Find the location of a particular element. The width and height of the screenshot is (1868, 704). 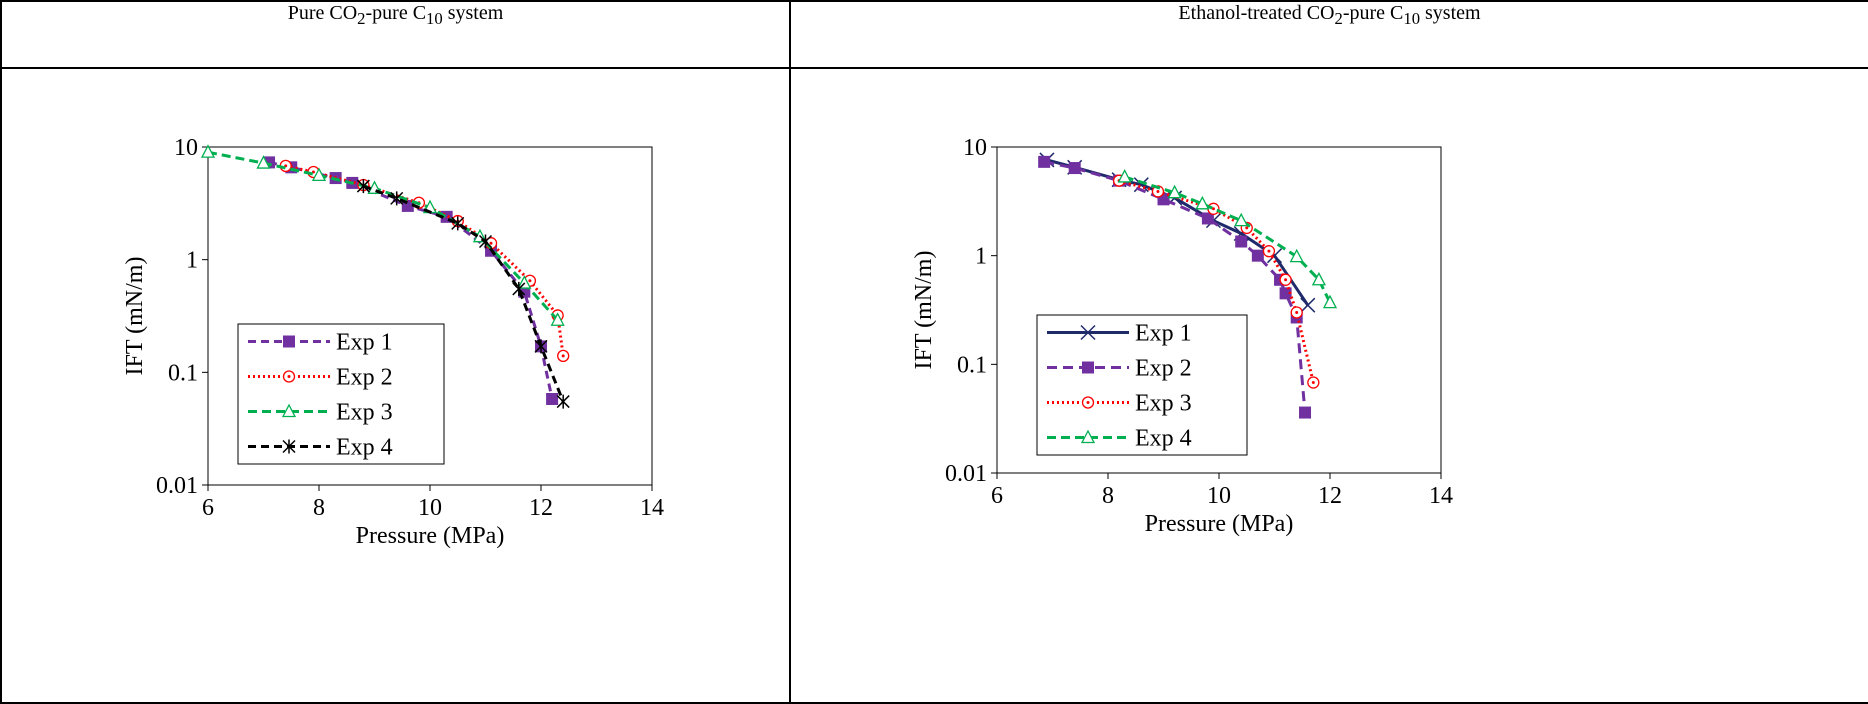

right-panel-header: Ethanol-treated CO2-pure C10 system is located at coordinates (1328, 34).